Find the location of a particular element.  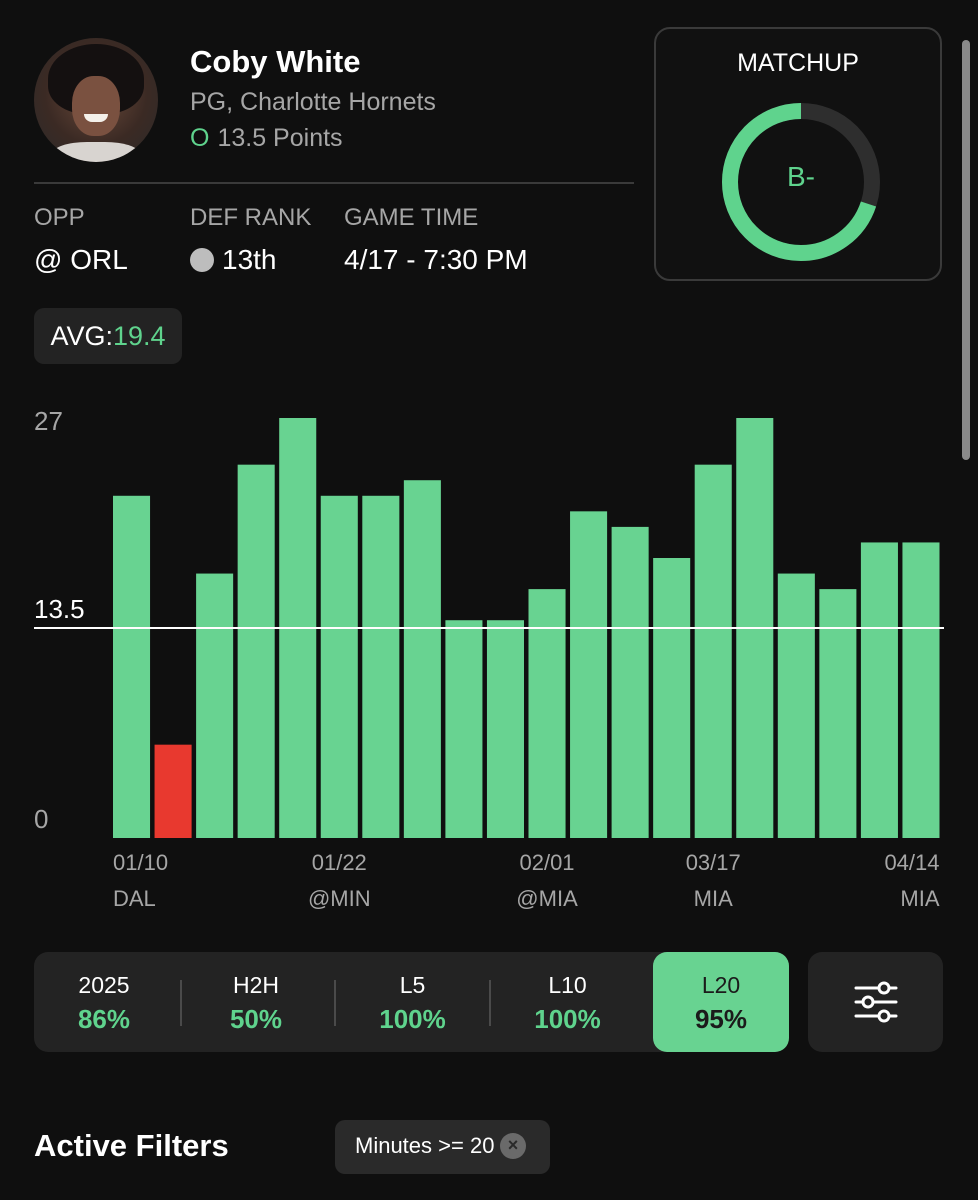

y-tick-label: 27 is located at coordinates (48, 421).